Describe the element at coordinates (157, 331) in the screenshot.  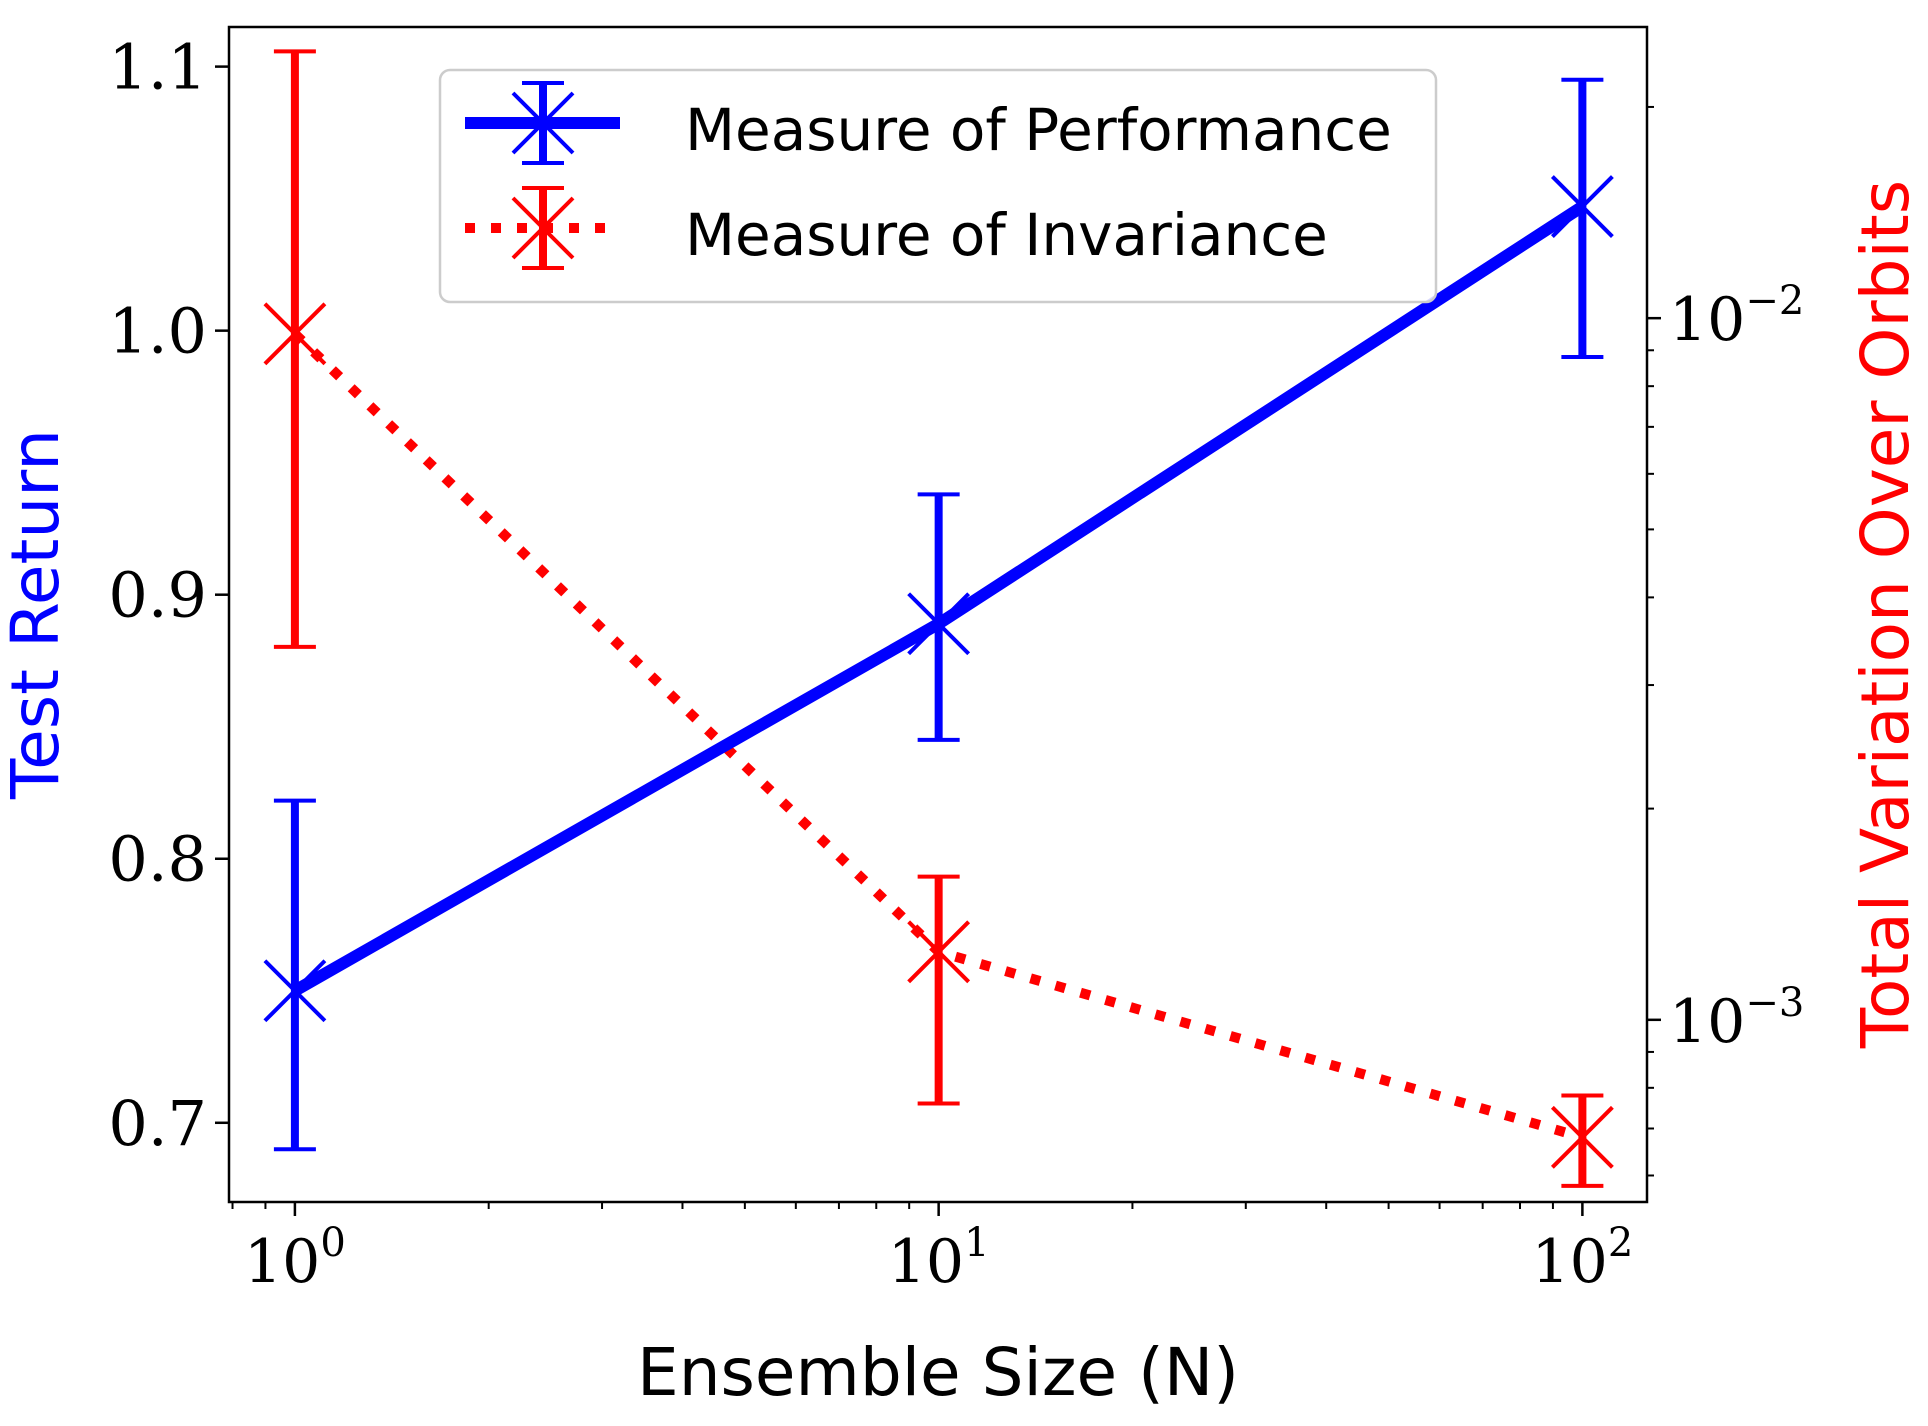
I see `left-y-tick-label: 1.0` at that location.